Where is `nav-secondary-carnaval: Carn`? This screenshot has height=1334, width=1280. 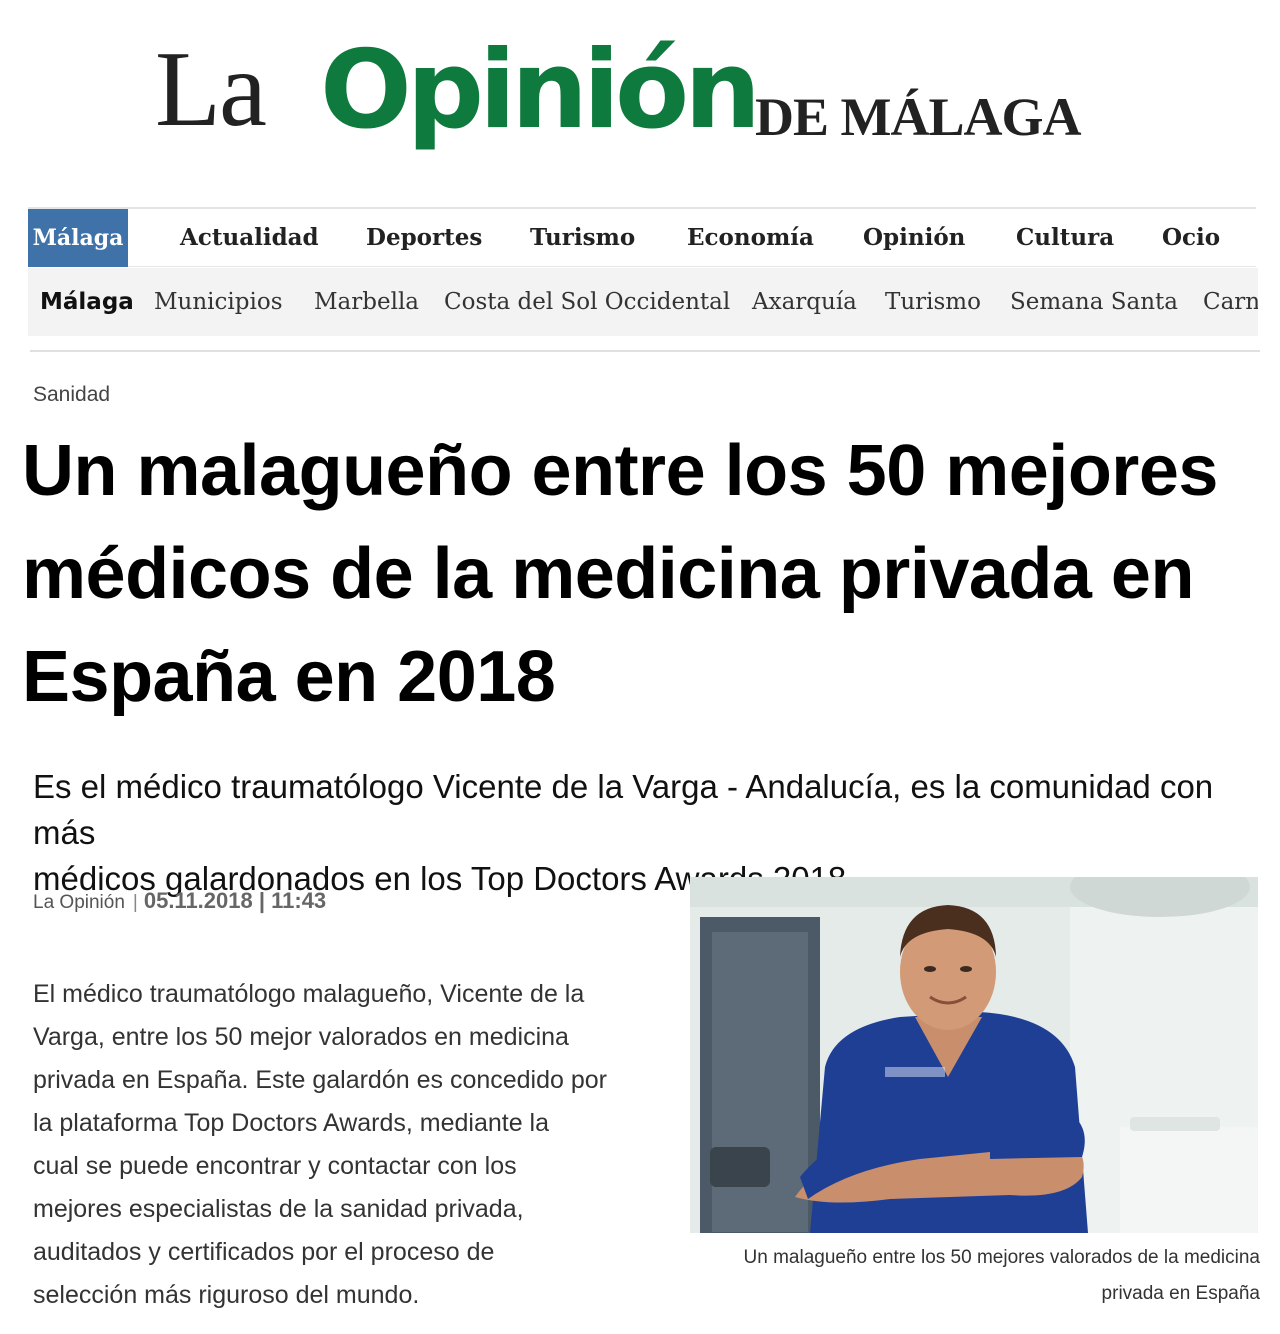 nav-secondary-carnaval: Carn is located at coordinates (1230, 302).